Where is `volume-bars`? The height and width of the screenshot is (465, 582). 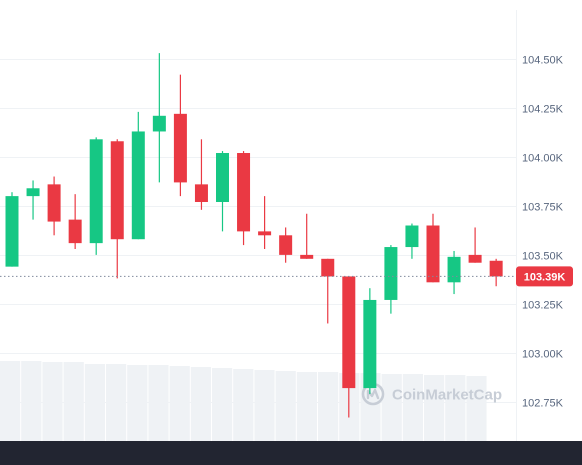
volume-bars is located at coordinates (243, 401).